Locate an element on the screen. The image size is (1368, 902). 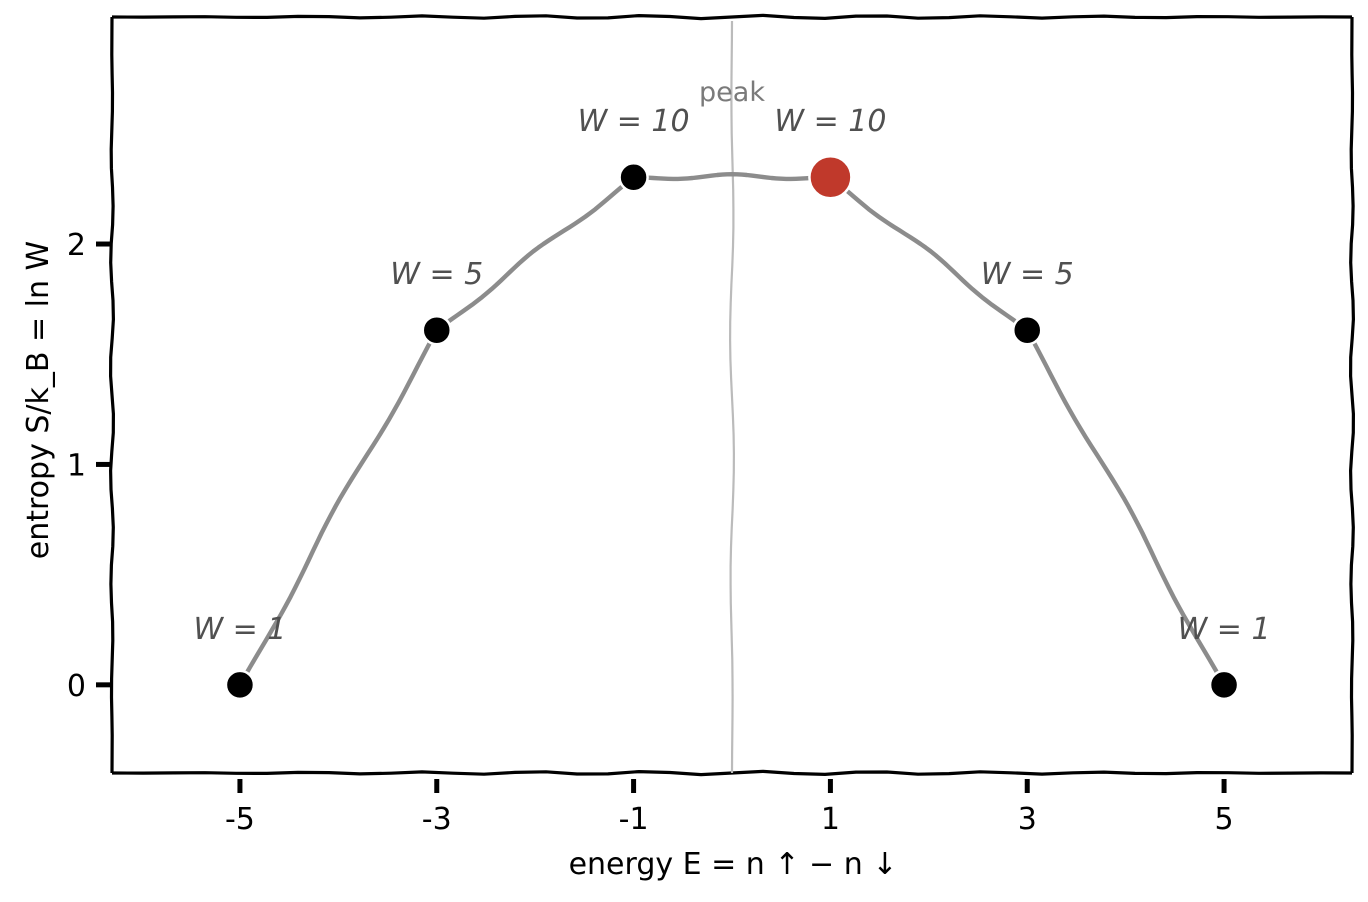
peak-reference-line is located at coordinates (732, 397).